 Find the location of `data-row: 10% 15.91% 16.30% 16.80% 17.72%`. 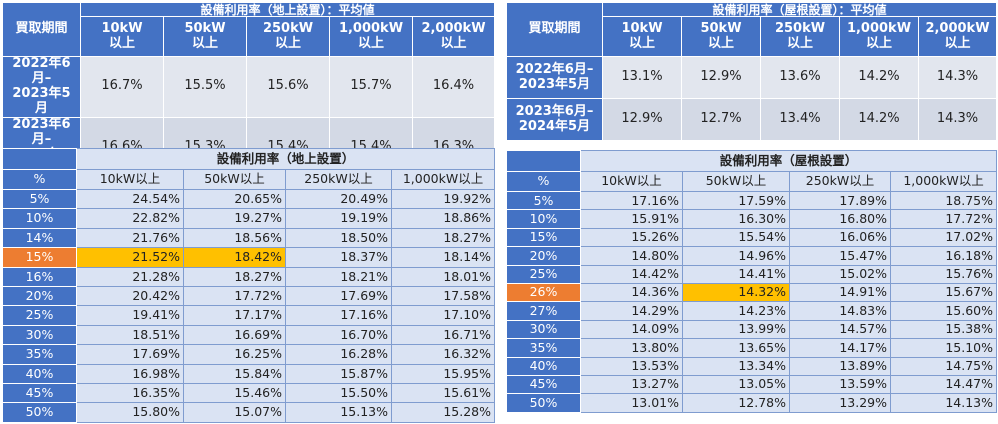

data-row: 10% 15.91% 16.30% 16.80% 17.72% is located at coordinates (752, 219).